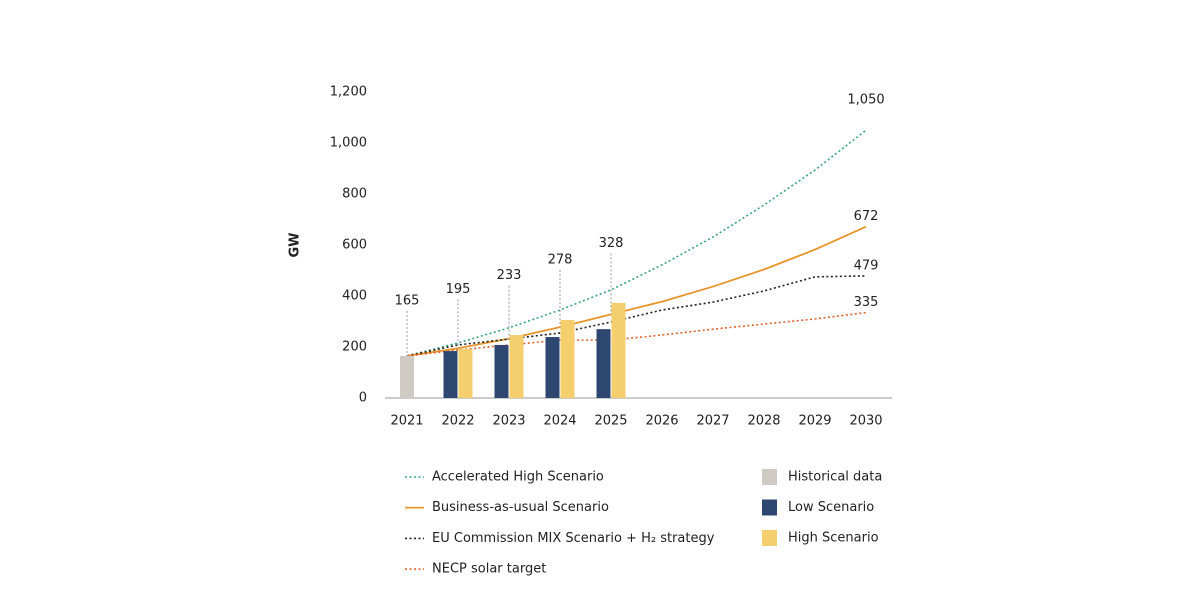  What do you see at coordinates (865, 421) in the screenshot?
I see `x-tick-label: 2030` at bounding box center [865, 421].